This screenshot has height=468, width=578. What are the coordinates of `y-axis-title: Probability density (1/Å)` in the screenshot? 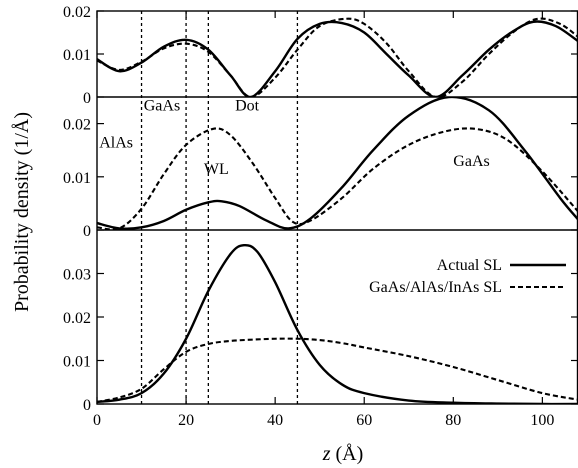 It's located at (22, 212).